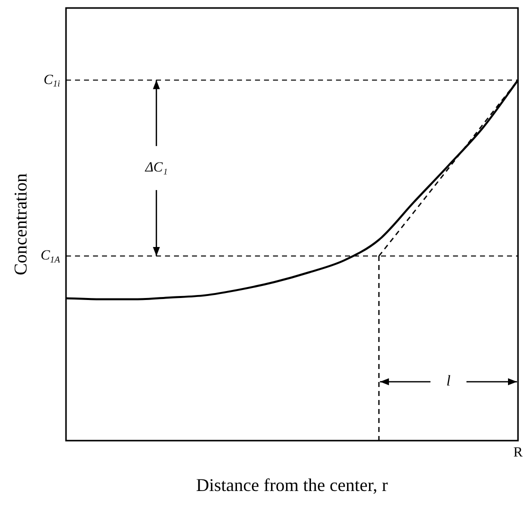 The image size is (530, 511). What do you see at coordinates (20, 224) in the screenshot?
I see `y-axis-title: Concentration` at bounding box center [20, 224].